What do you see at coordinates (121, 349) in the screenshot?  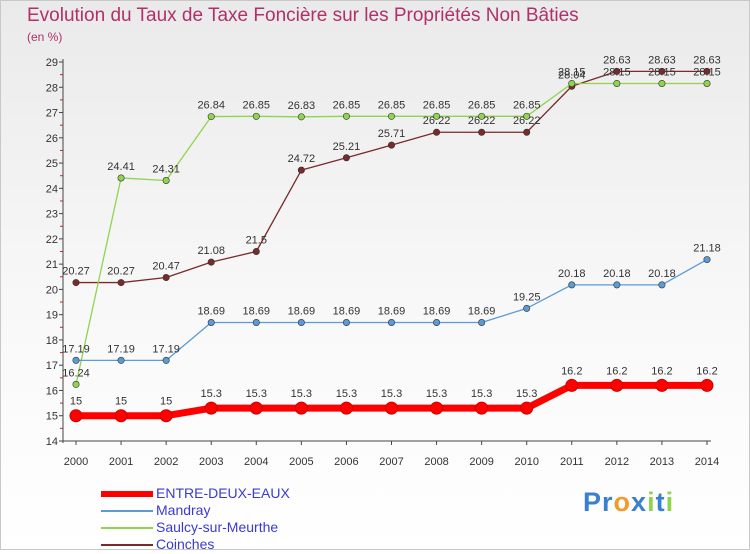 I see `data-label-mandray: 17.19` at bounding box center [121, 349].